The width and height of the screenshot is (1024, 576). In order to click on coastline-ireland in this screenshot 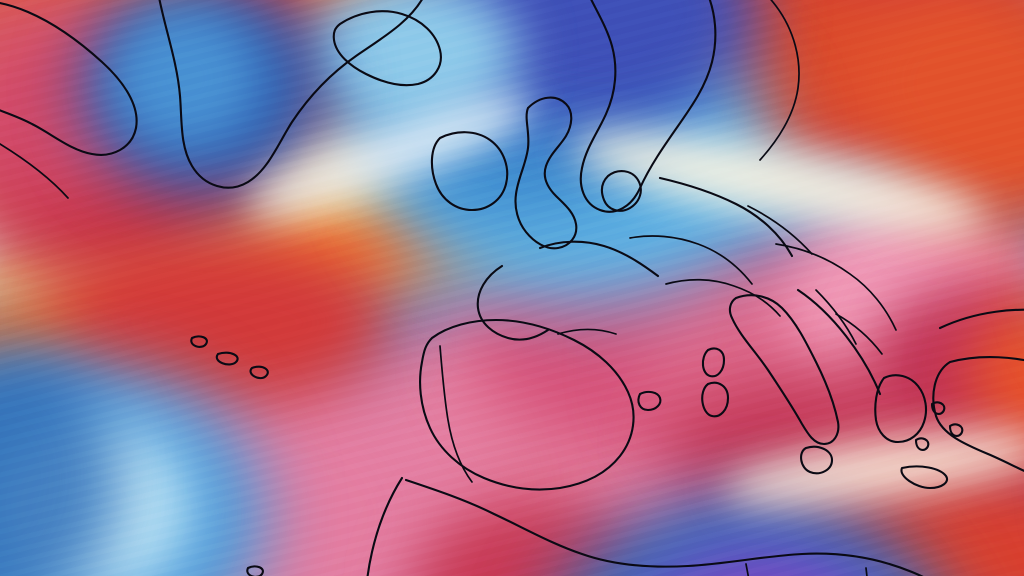, I will do `click(469, 171)`.